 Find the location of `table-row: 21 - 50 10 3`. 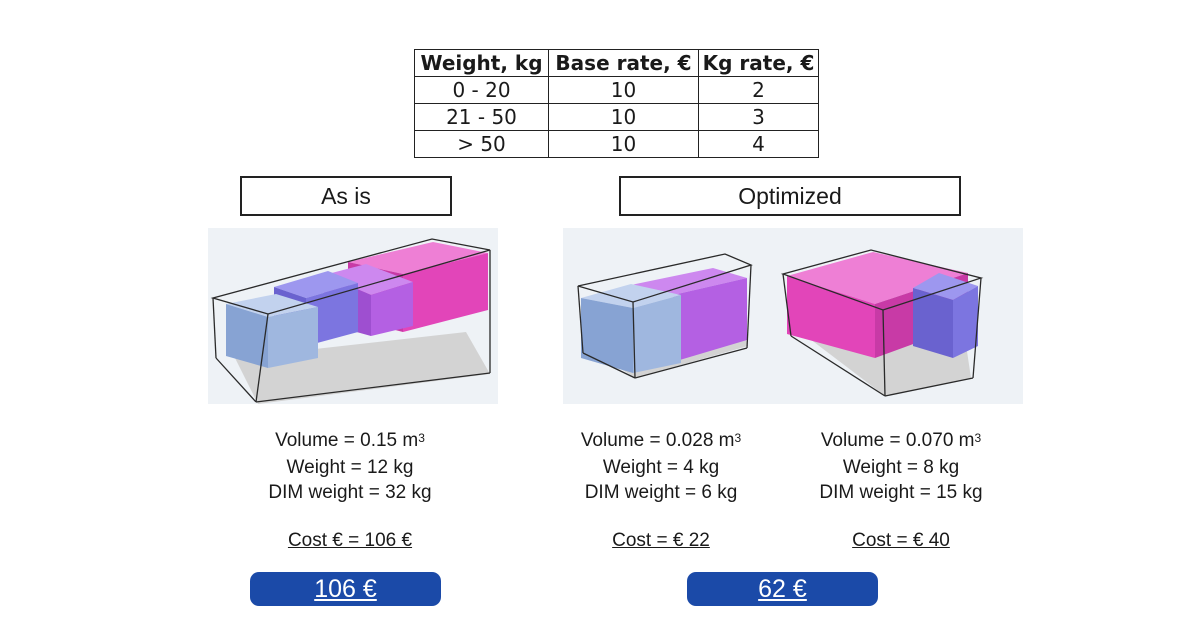

table-row: 21 - 50 10 3 is located at coordinates (616, 117).